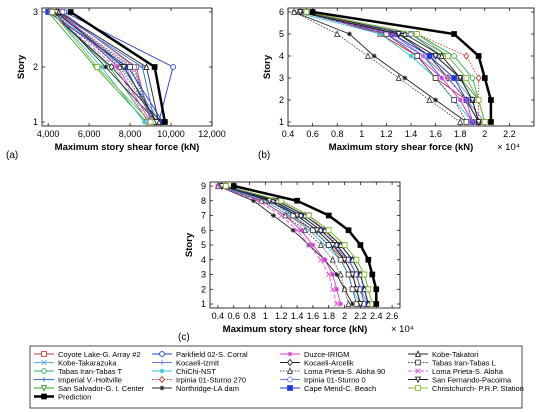 The image size is (550, 412). I want to click on x-tick-label: 10,000, so click(171, 134).